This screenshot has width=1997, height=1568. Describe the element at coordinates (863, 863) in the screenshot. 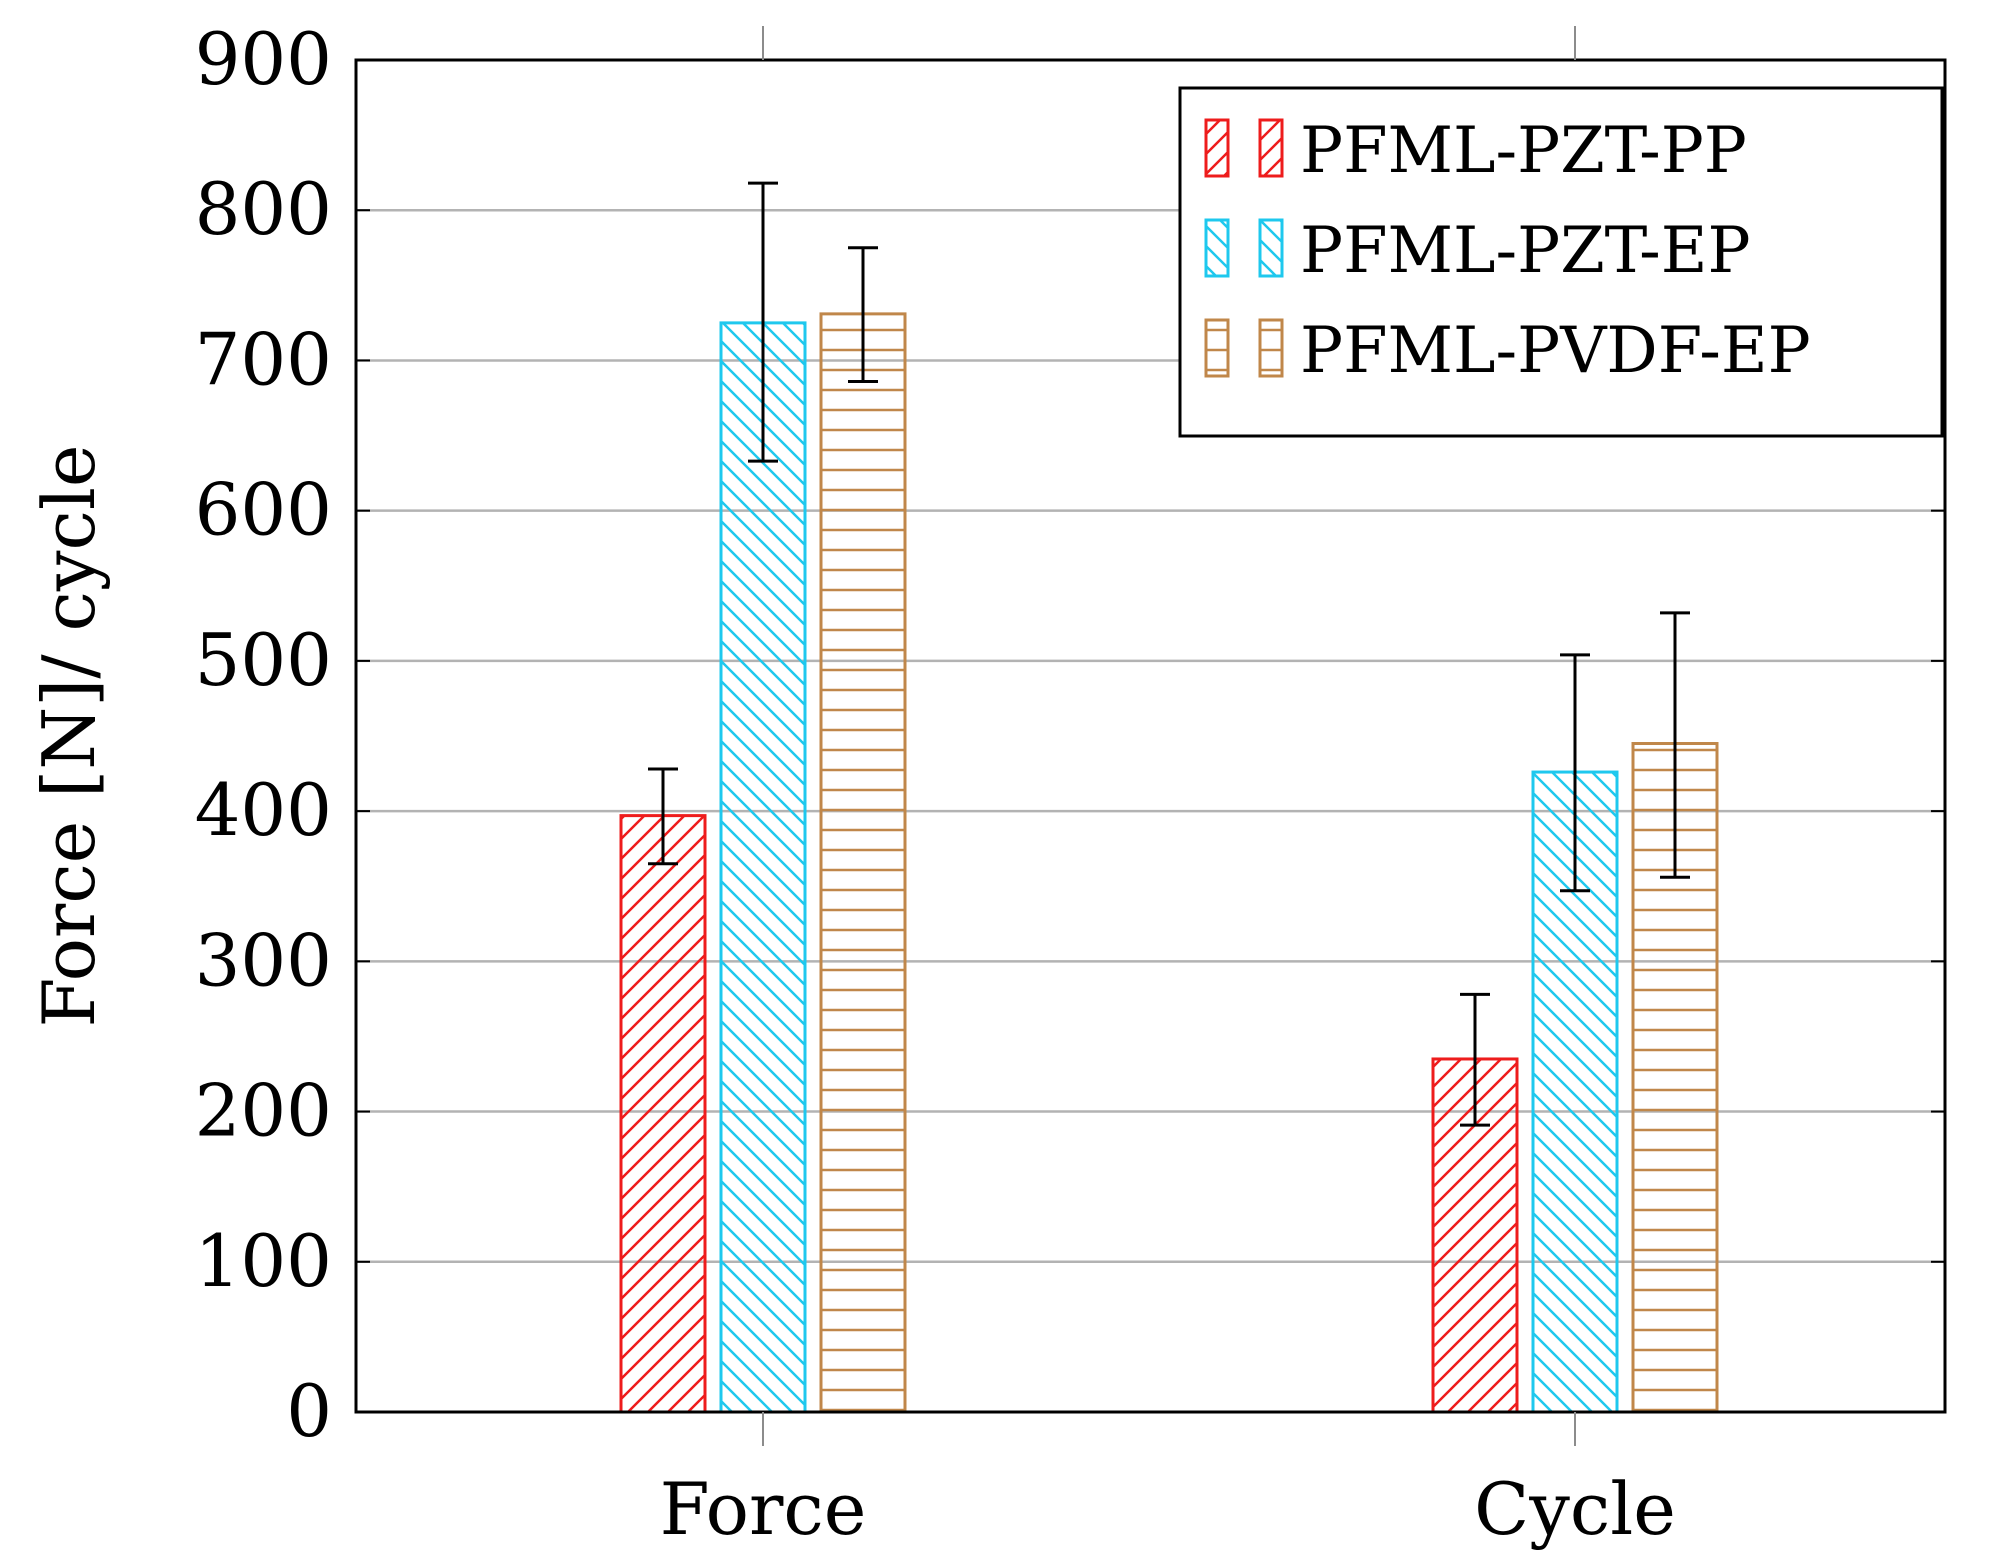

I see `bar-PFML-PVDF-EP-Force` at that location.